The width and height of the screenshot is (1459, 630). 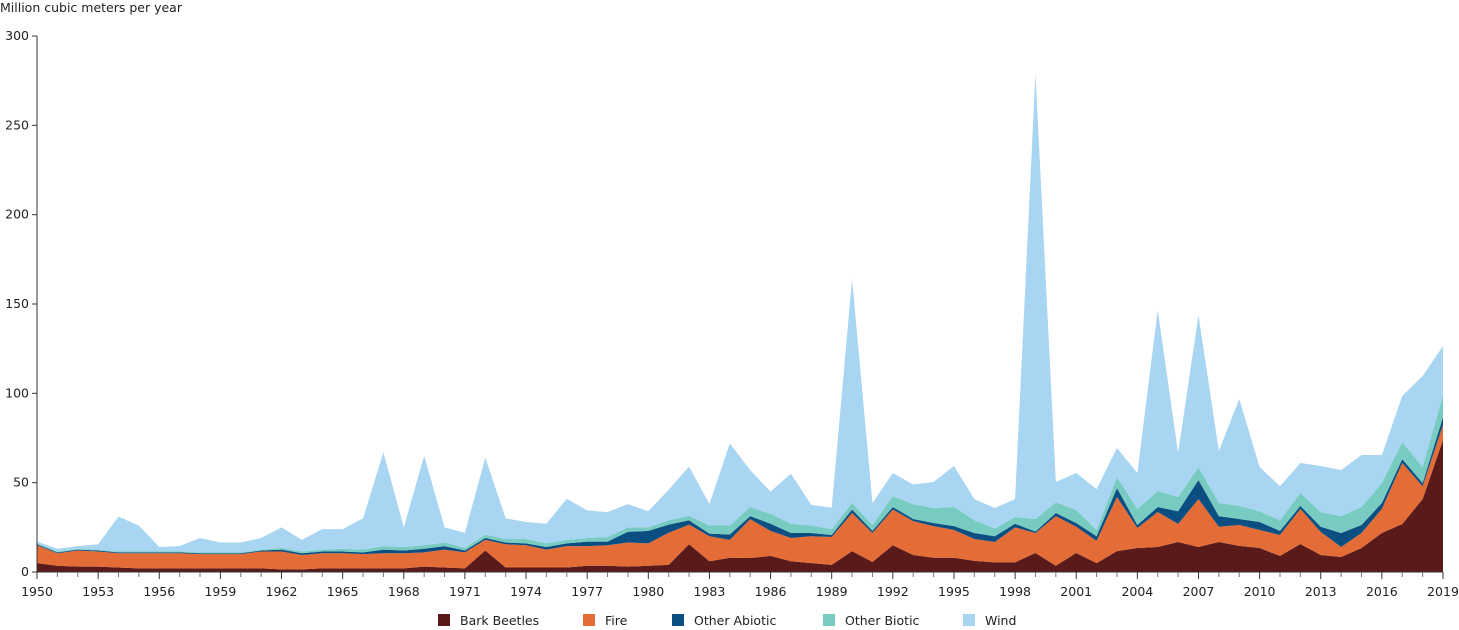 What do you see at coordinates (91, 7) in the screenshot?
I see `y-axis-label: Million cubic meters per year` at bounding box center [91, 7].